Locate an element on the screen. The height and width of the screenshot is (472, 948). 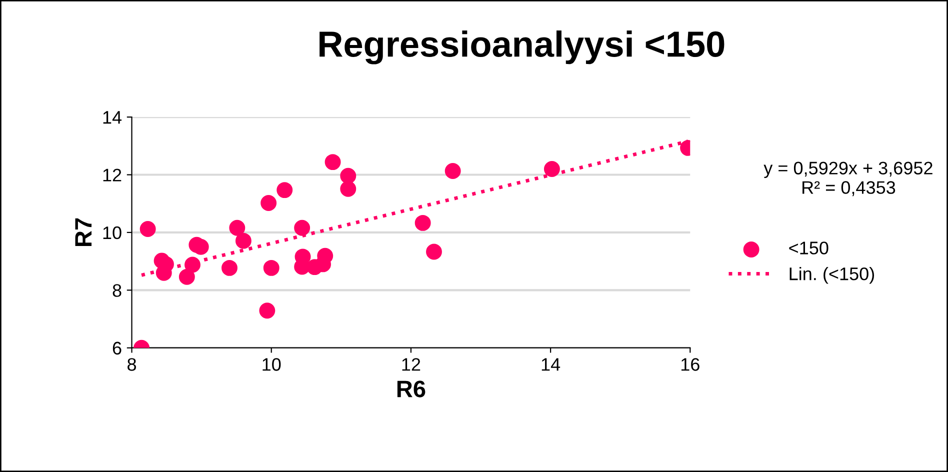
legend-label: Lin. (<150) is located at coordinates (832, 275).